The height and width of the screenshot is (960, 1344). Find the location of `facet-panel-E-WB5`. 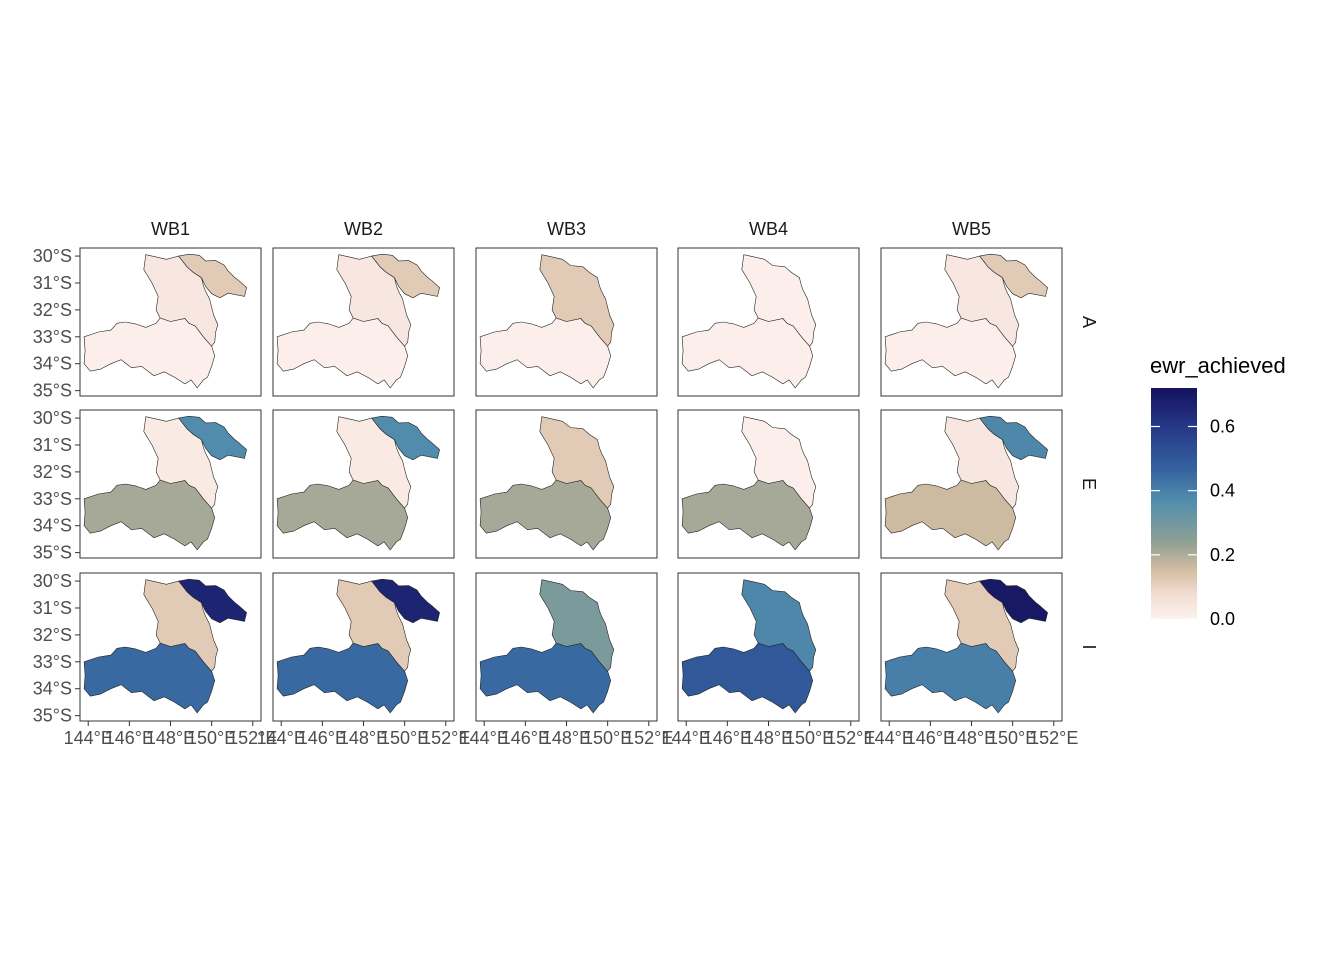

facet-panel-E-WB5 is located at coordinates (971, 484).